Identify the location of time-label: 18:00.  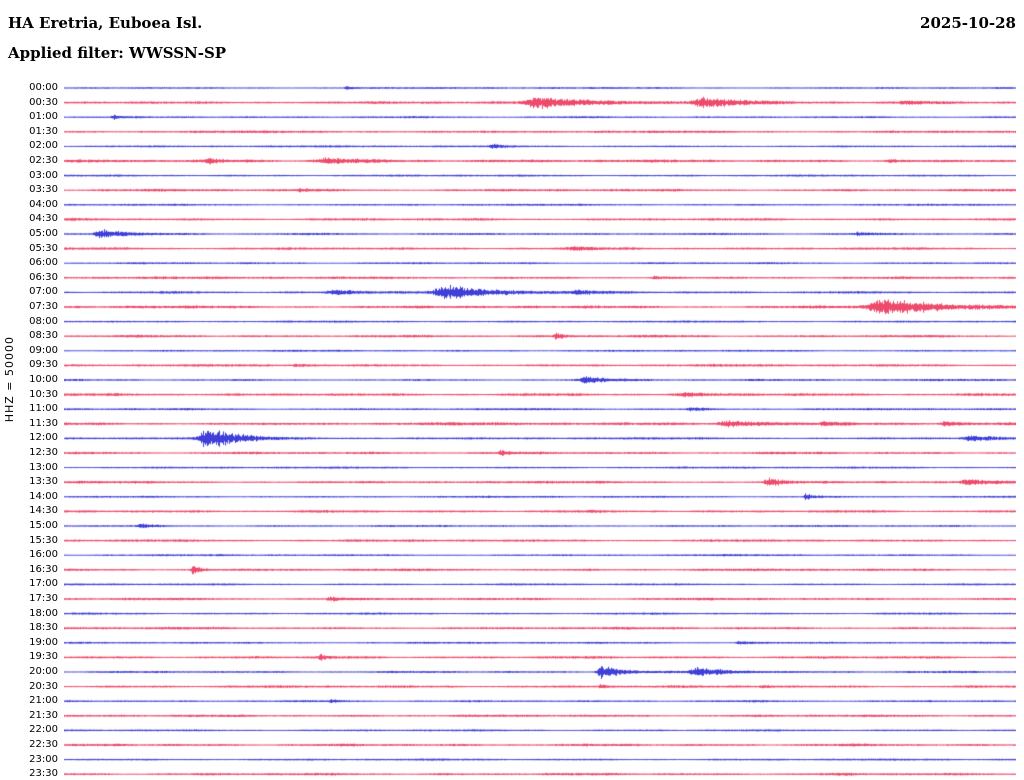
(43, 613).